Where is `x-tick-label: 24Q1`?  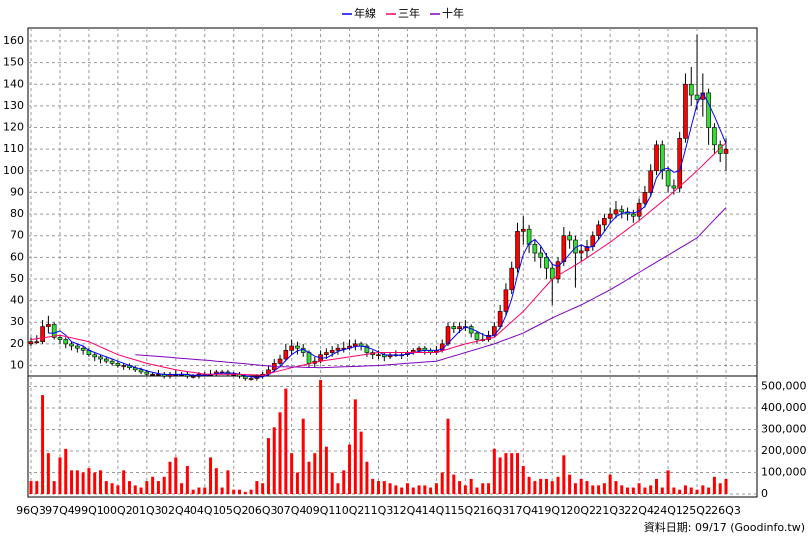
x-tick-label: 24Q1 is located at coordinates (668, 510).